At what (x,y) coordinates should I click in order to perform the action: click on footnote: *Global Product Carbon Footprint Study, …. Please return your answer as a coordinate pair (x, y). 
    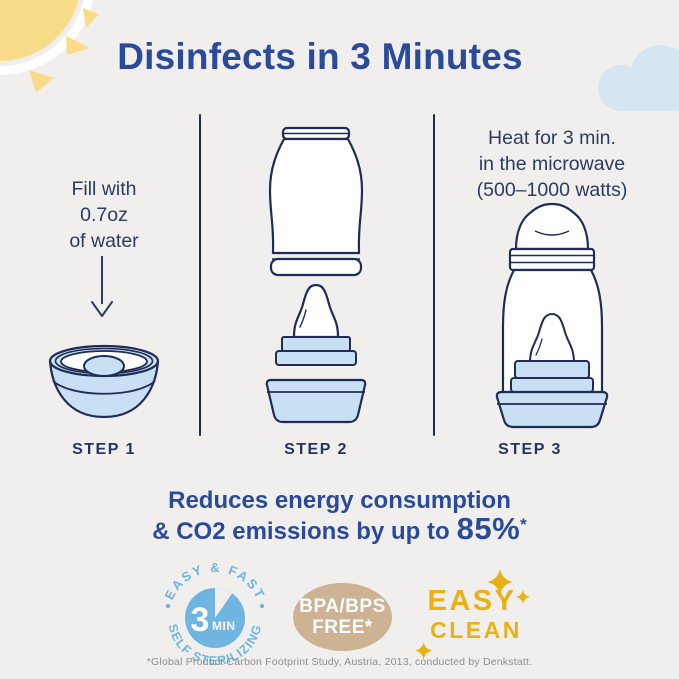
    Looking at the image, I should click on (339, 662).